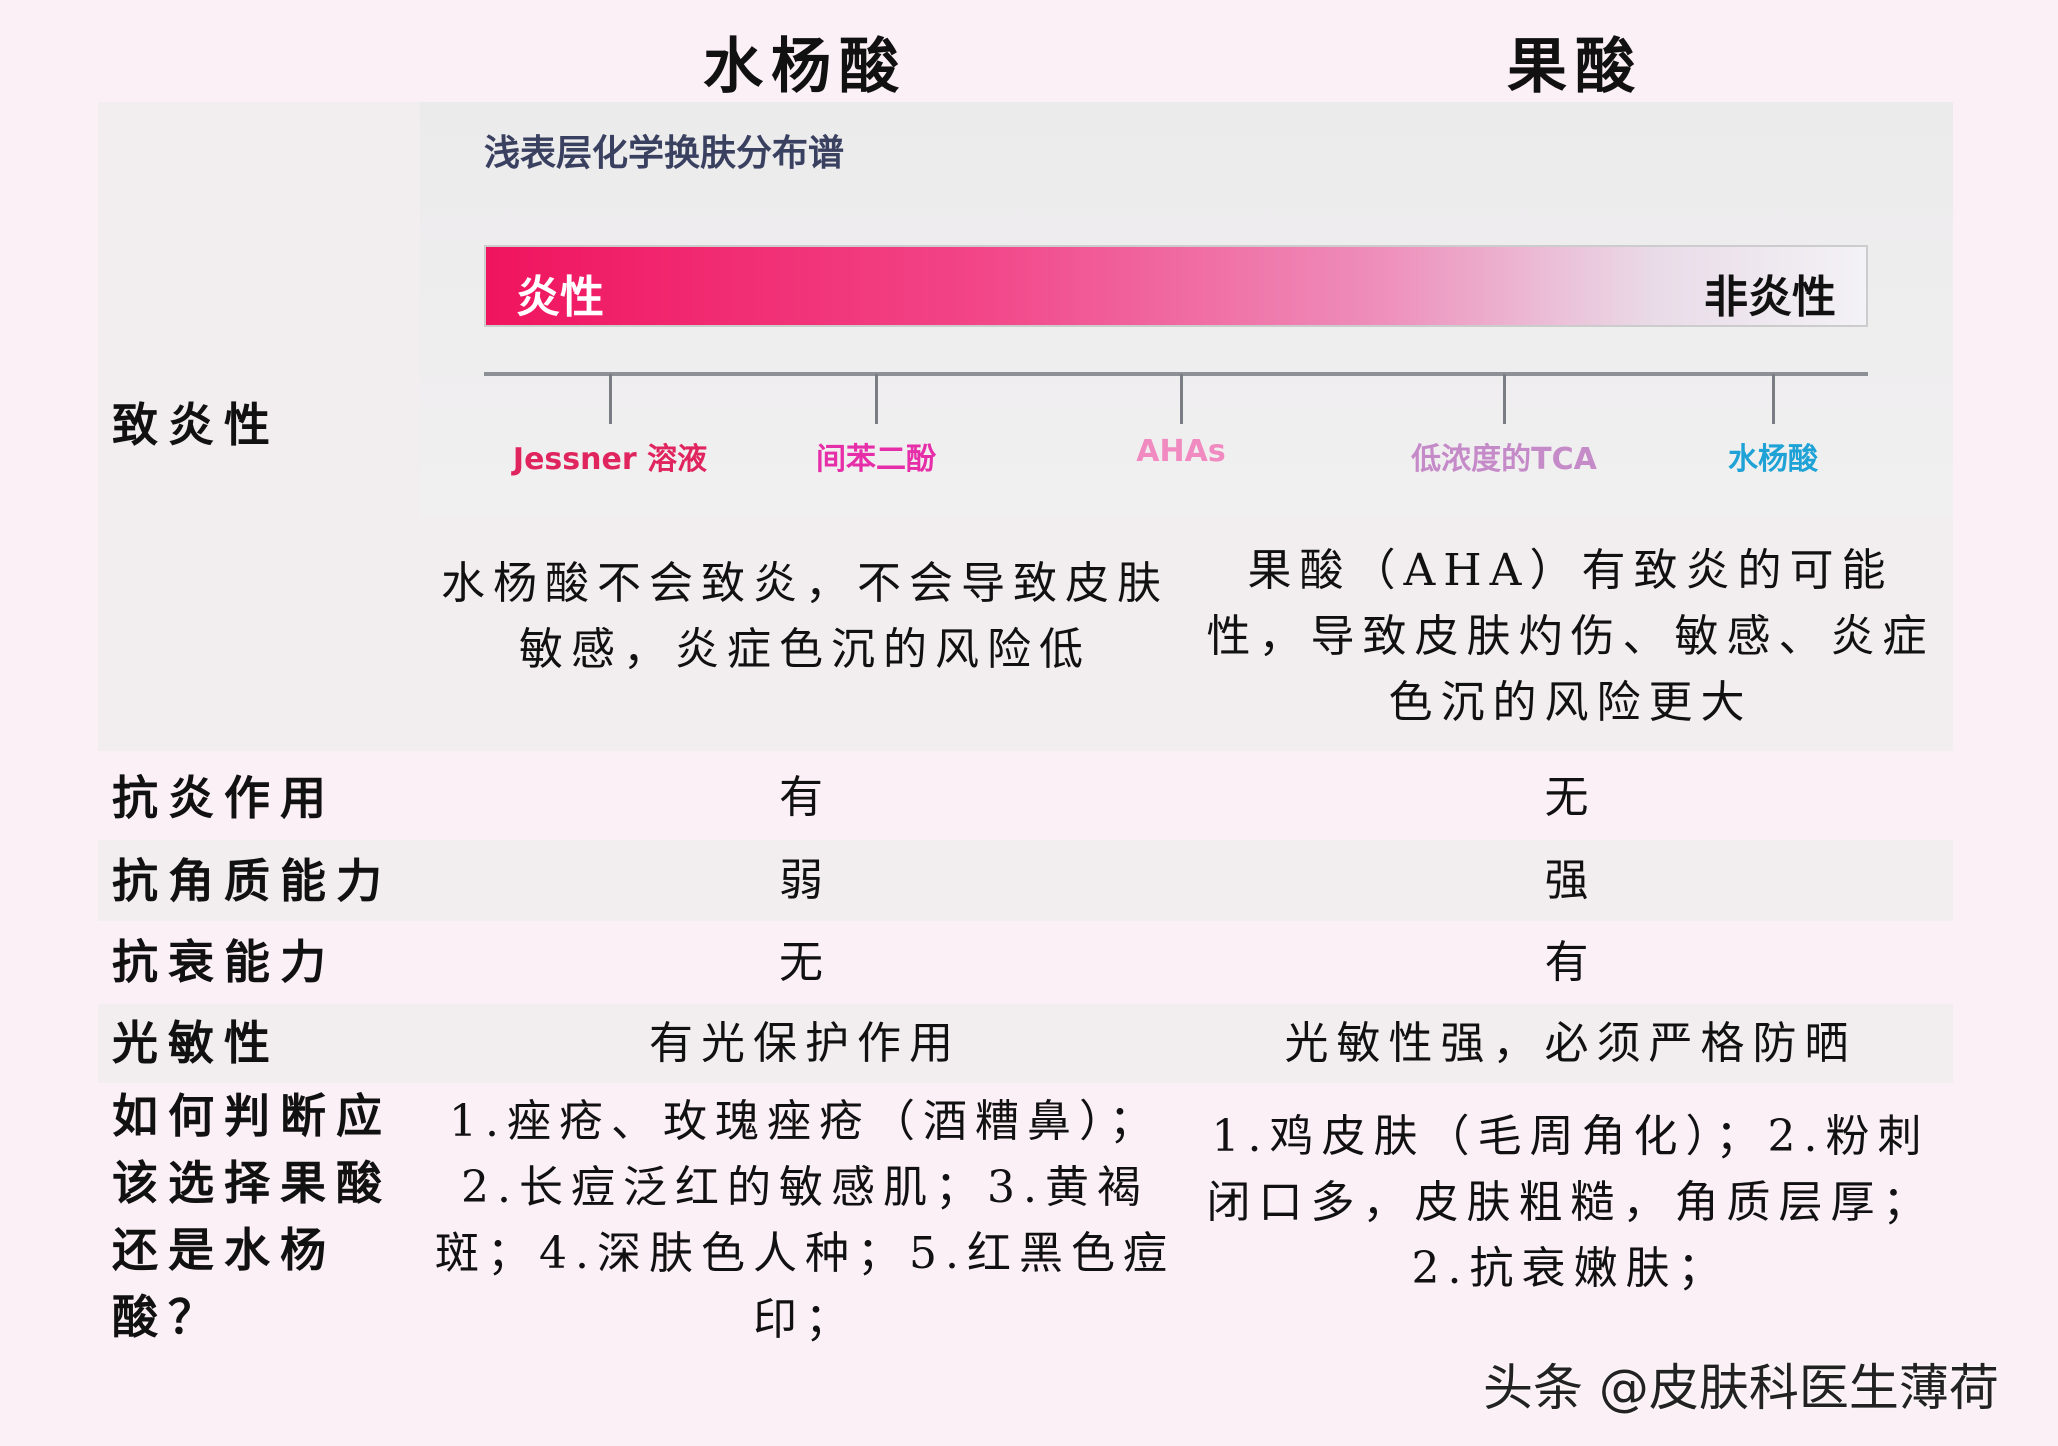 The image size is (2058, 1446). I want to click on cell-salicylic: 弱, so click(805, 880).